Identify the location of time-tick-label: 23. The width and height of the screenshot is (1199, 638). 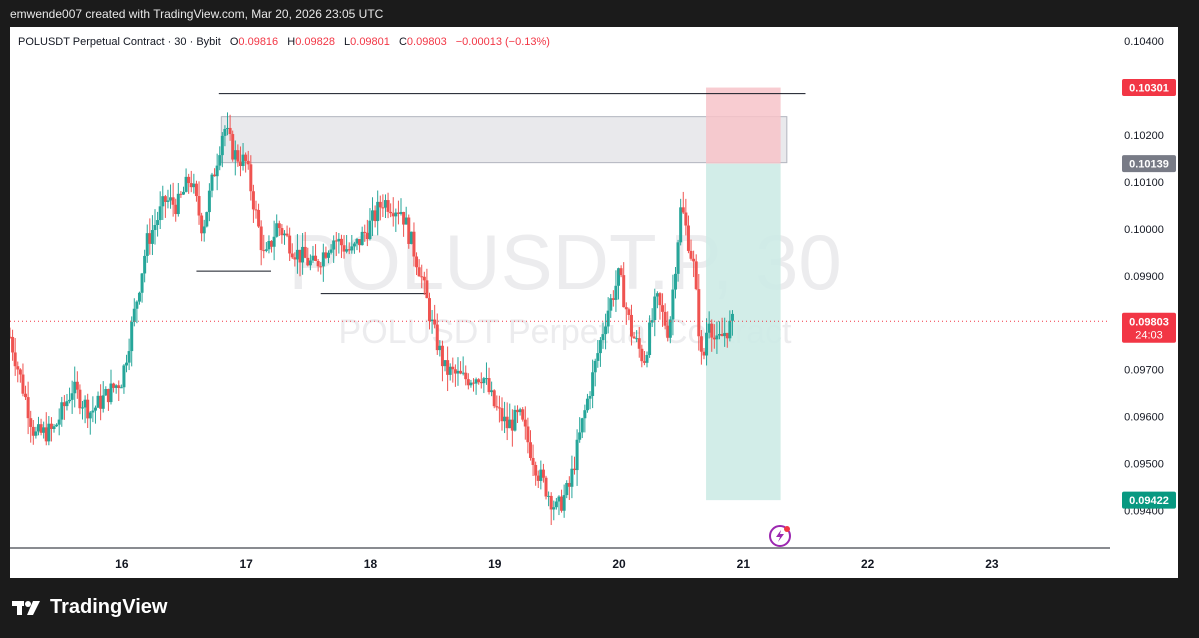
(992, 564).